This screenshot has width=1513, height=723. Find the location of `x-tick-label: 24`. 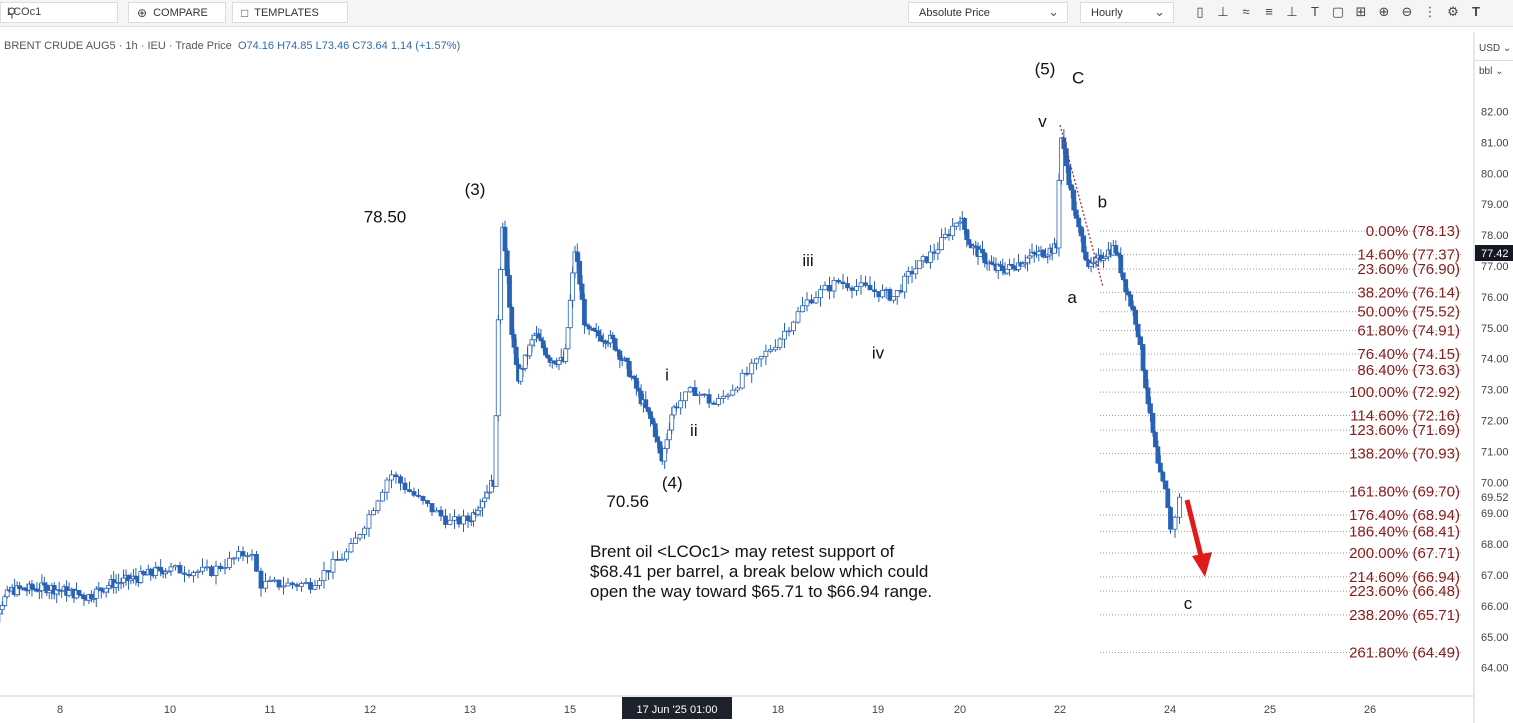

x-tick-label: 24 is located at coordinates (1170, 710).